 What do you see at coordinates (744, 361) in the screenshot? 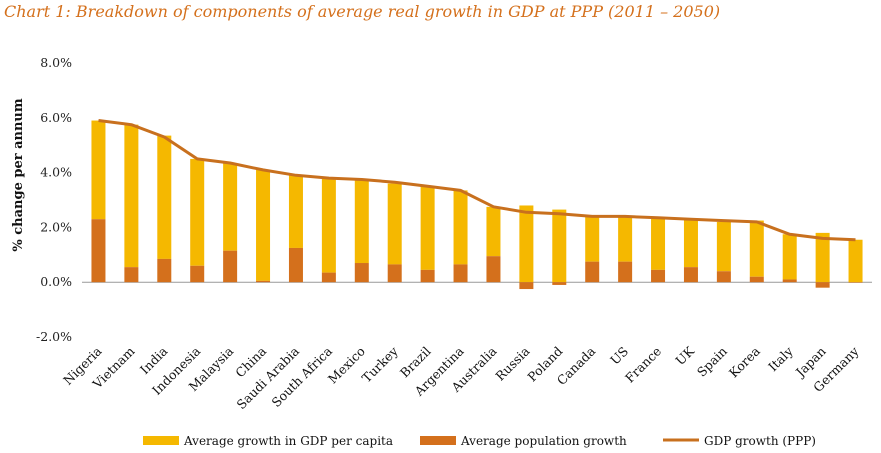
I see `category-label: Korea` at bounding box center [744, 361].